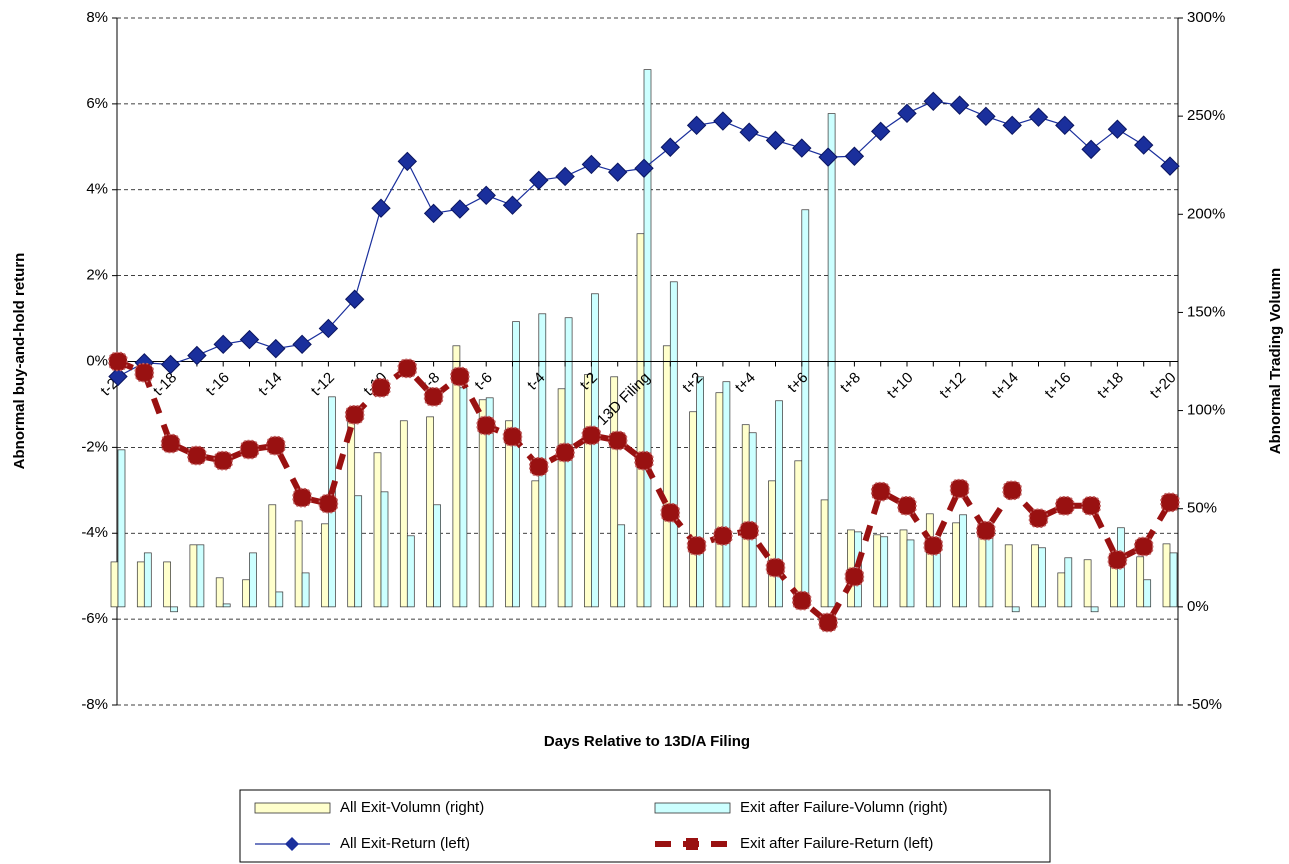 The width and height of the screenshot is (1289, 864). Describe the element at coordinates (1163, 385) in the screenshot. I see `x-tick-label: t+20` at that location.